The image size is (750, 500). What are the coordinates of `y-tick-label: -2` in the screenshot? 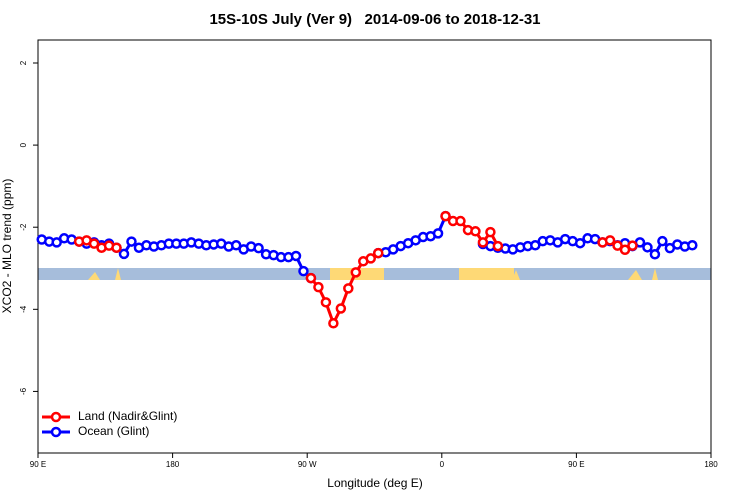 It's located at (23, 227).